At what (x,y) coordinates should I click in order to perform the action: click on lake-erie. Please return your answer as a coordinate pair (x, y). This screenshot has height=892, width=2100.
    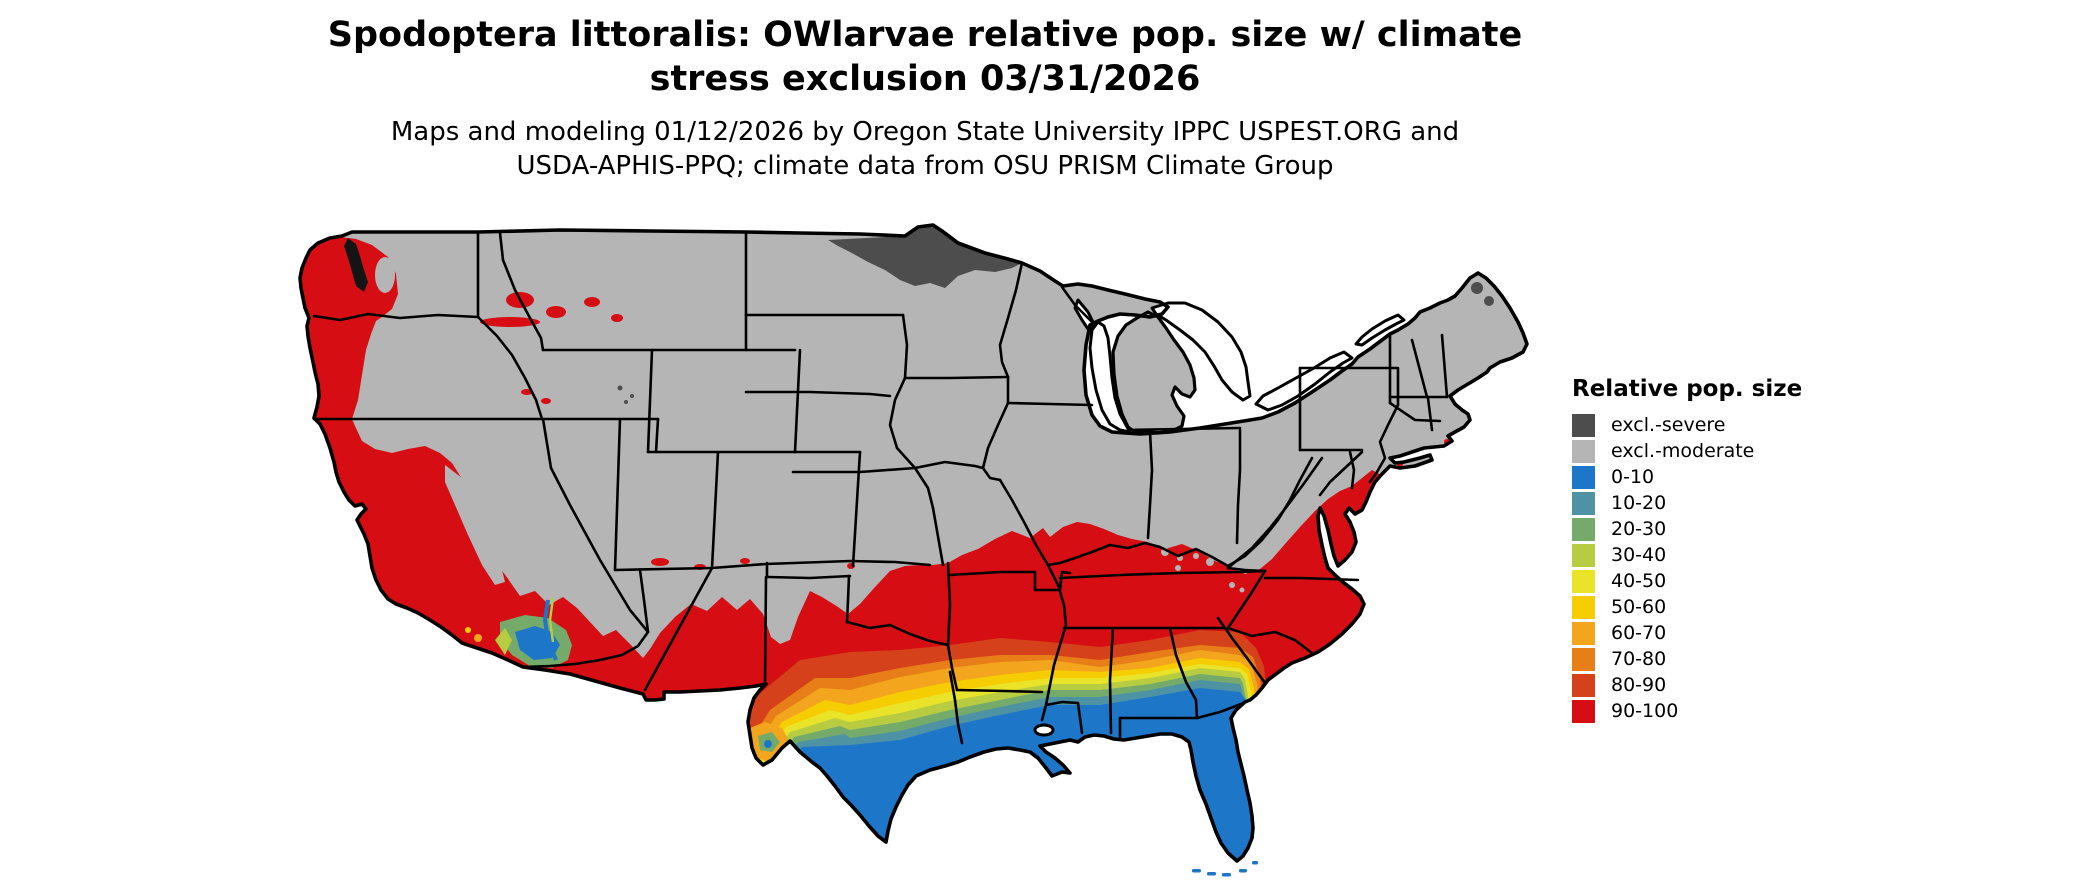
    Looking at the image, I should click on (1304, 381).